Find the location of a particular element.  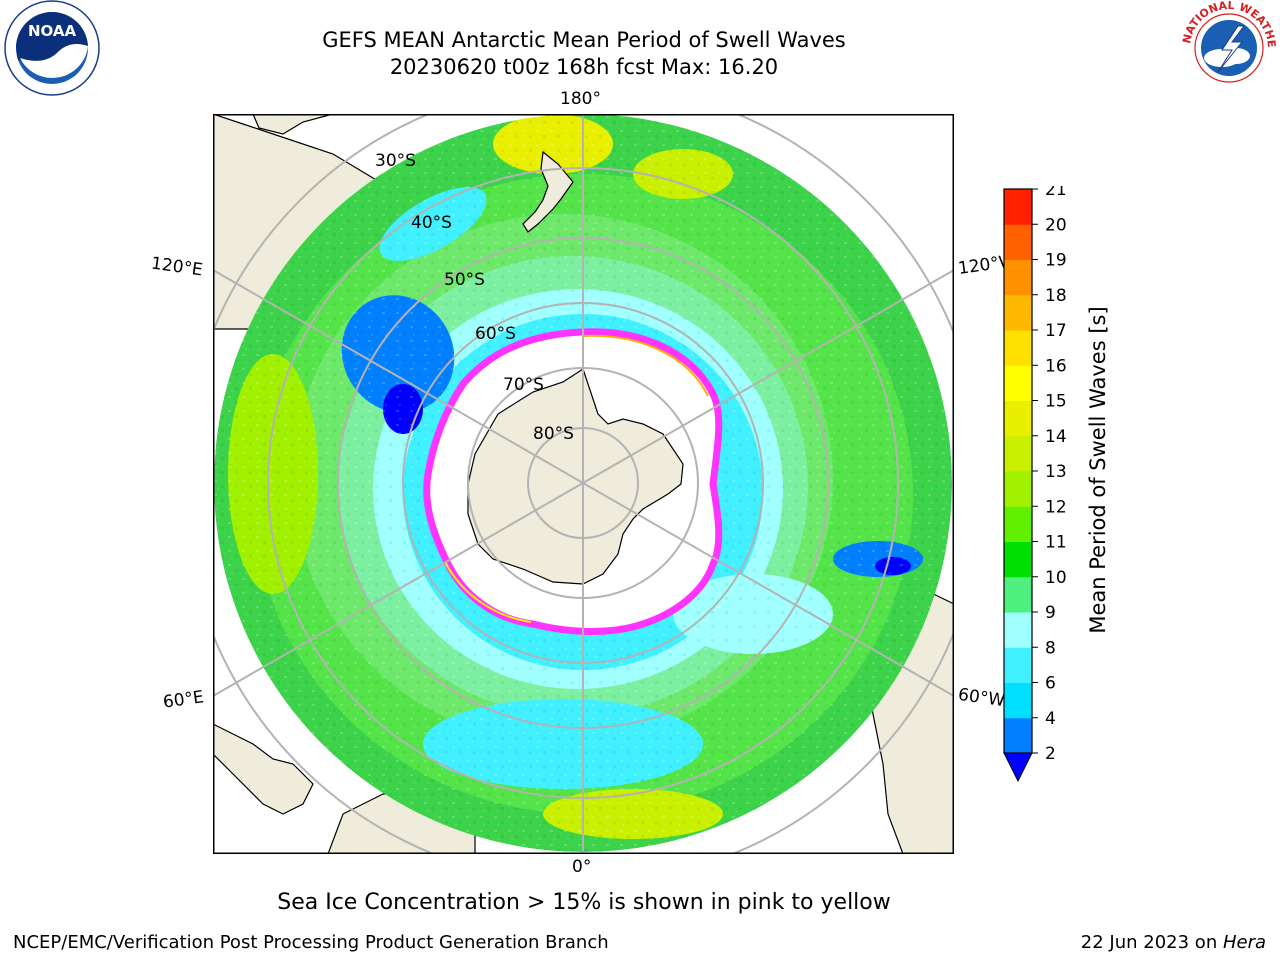

colorbar-tick-label: 6 is located at coordinates (1050, 684).